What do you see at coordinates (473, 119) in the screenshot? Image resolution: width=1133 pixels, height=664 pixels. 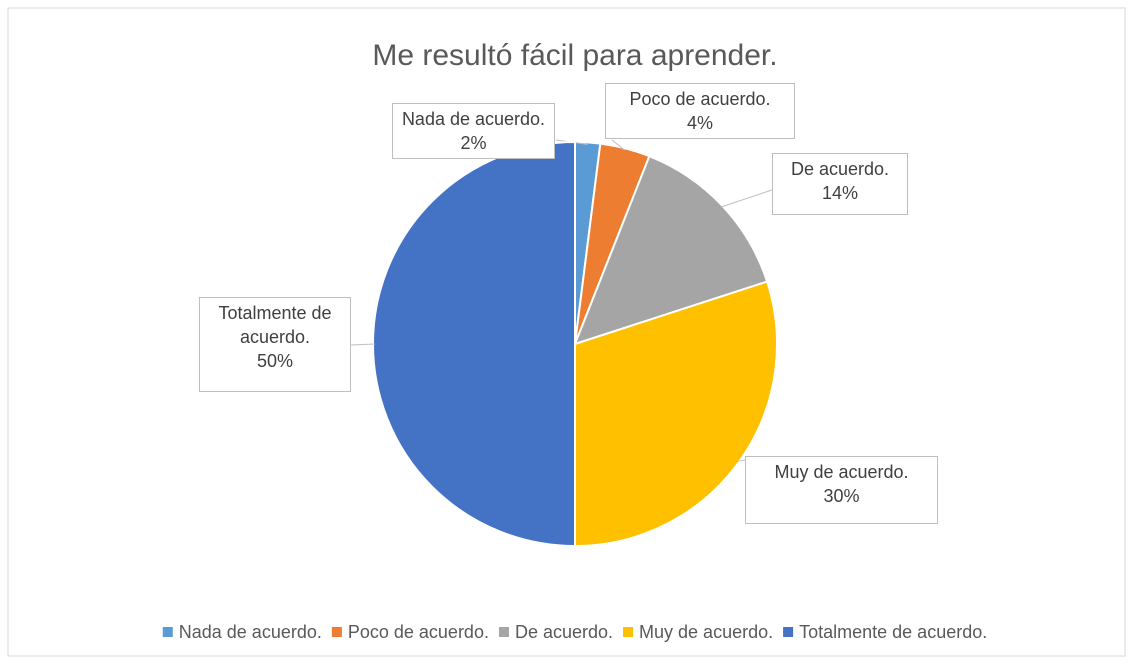 I see `label-category: Nada de acuerdo.` at bounding box center [473, 119].